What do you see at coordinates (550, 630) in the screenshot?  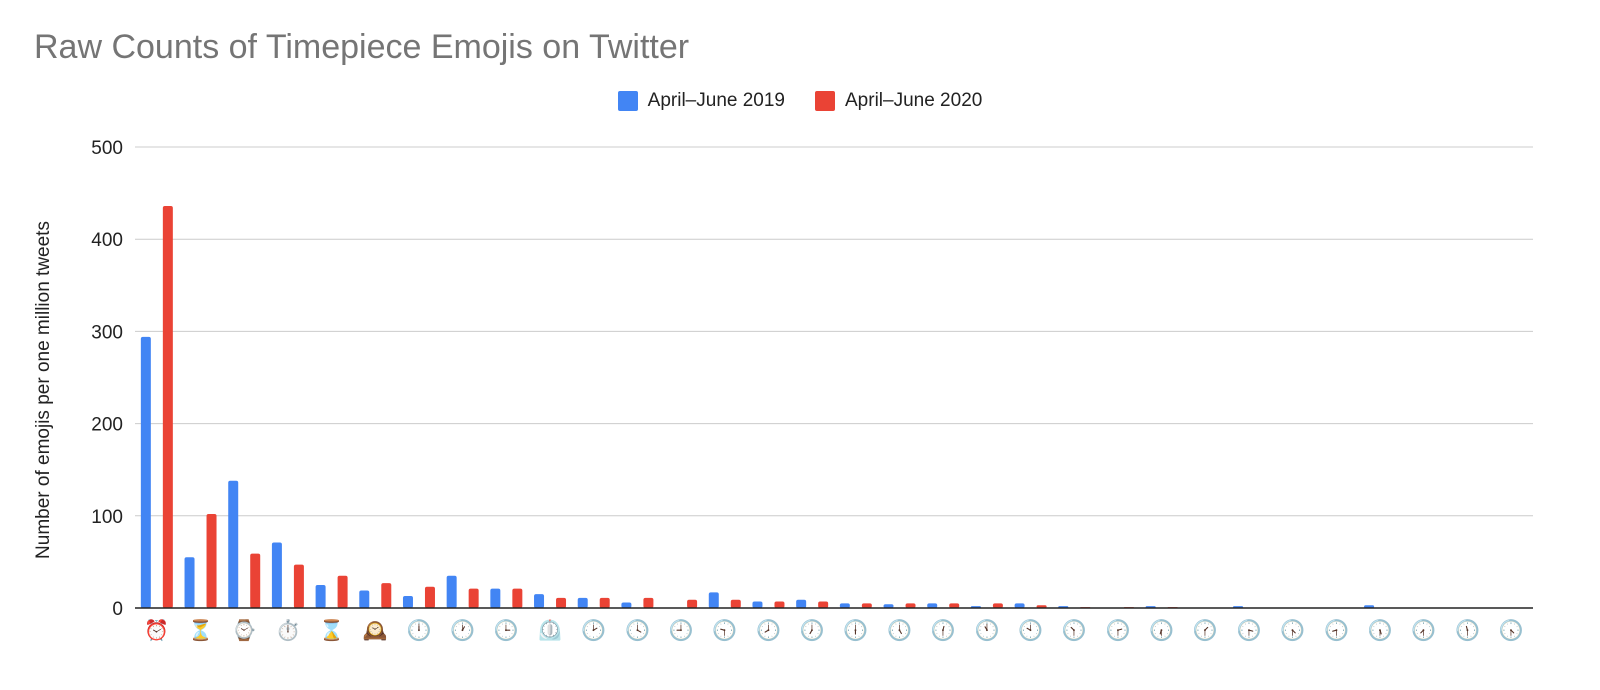 I see `x-tick-label: ⏲️` at bounding box center [550, 630].